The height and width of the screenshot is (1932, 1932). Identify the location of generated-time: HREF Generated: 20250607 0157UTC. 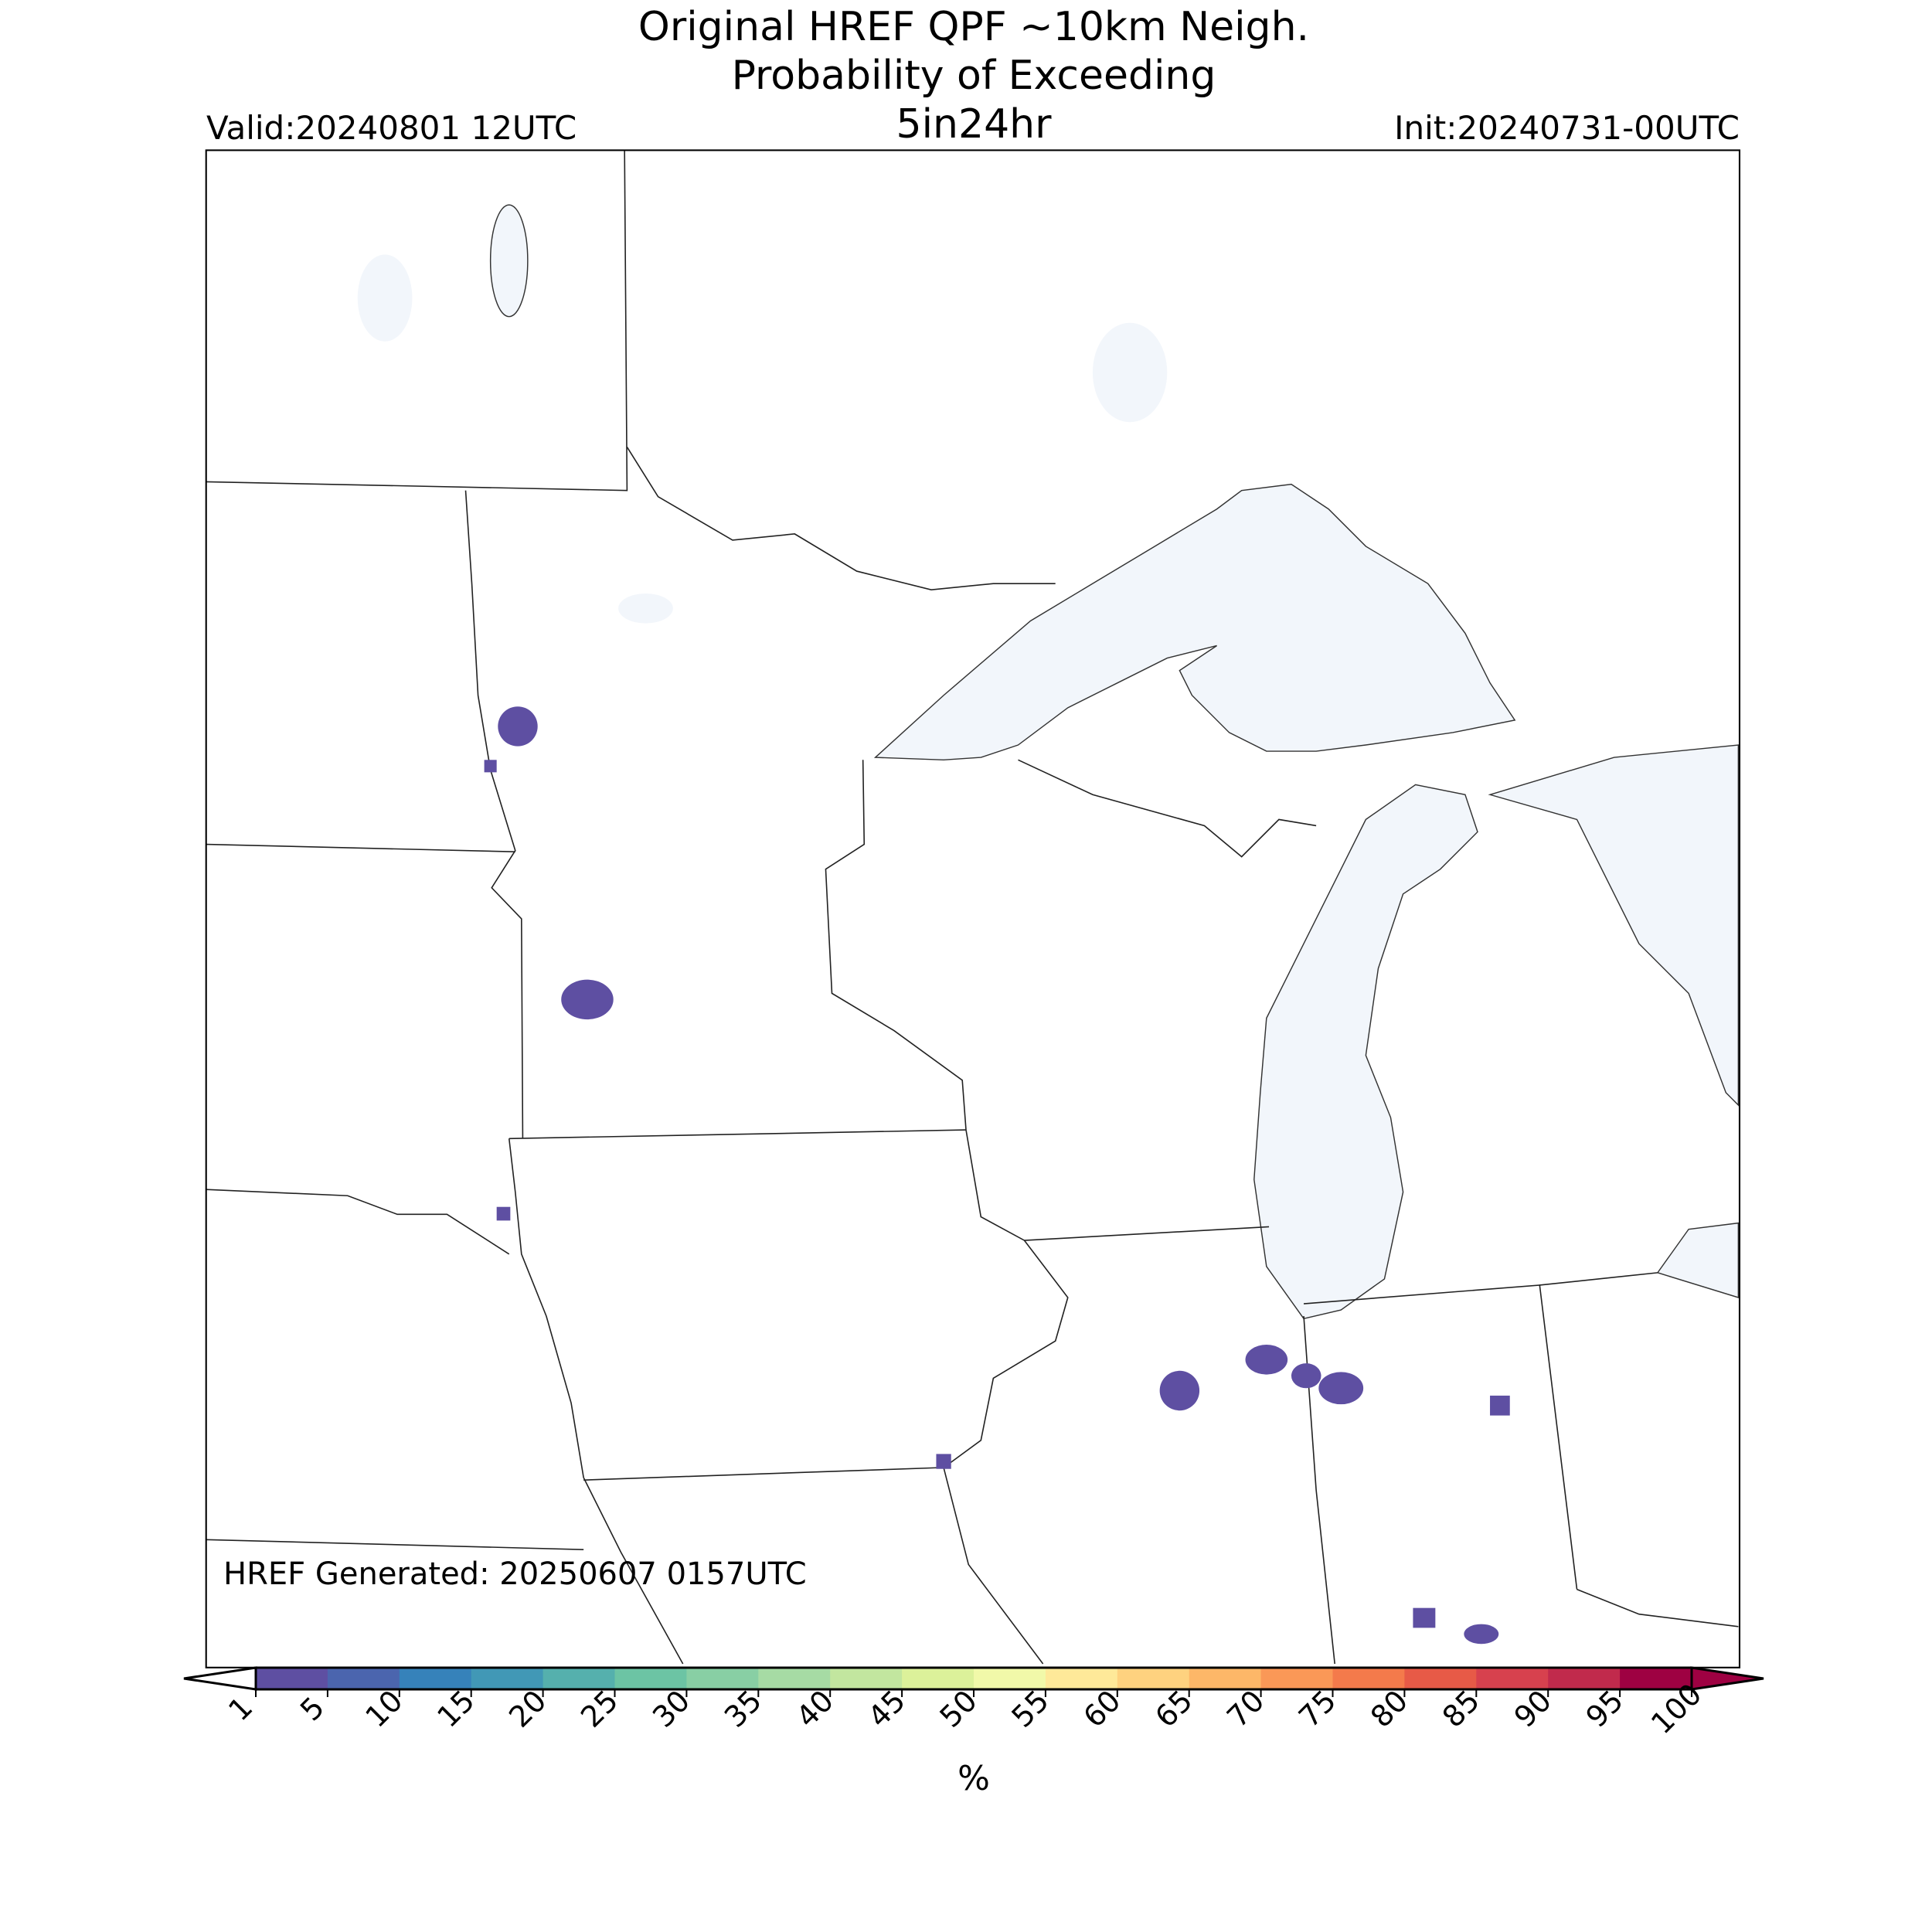
(515, 1574).